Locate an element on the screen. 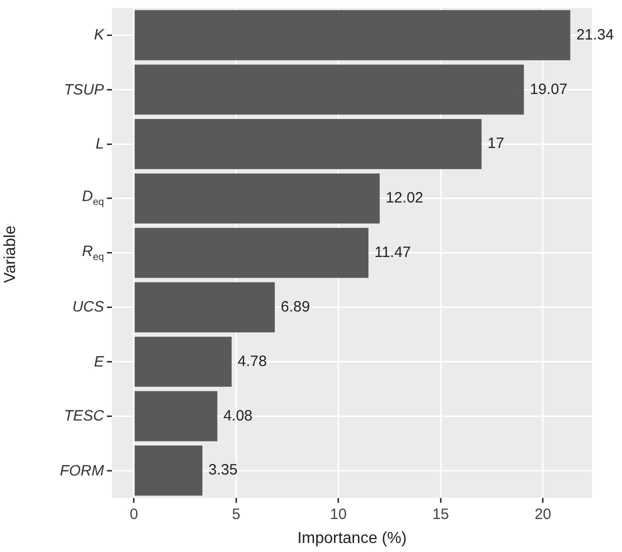 The height and width of the screenshot is (552, 622). x-tick-label: 15 is located at coordinates (440, 514).